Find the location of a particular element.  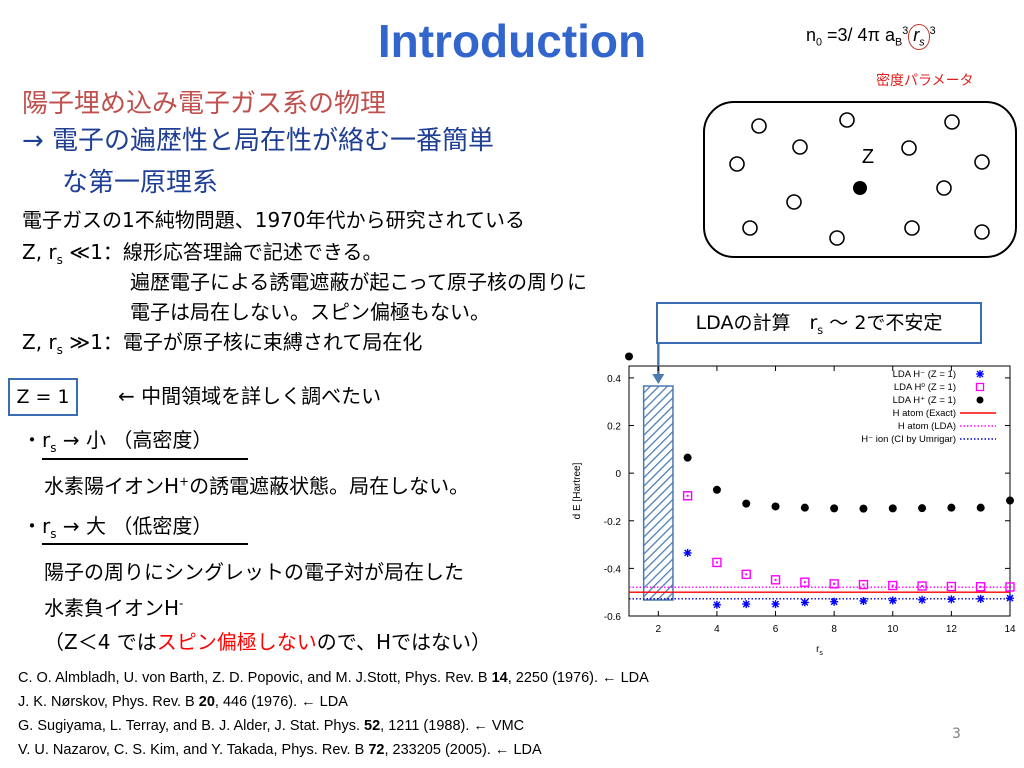

rs-circle: rs is located at coordinates (919, 37).